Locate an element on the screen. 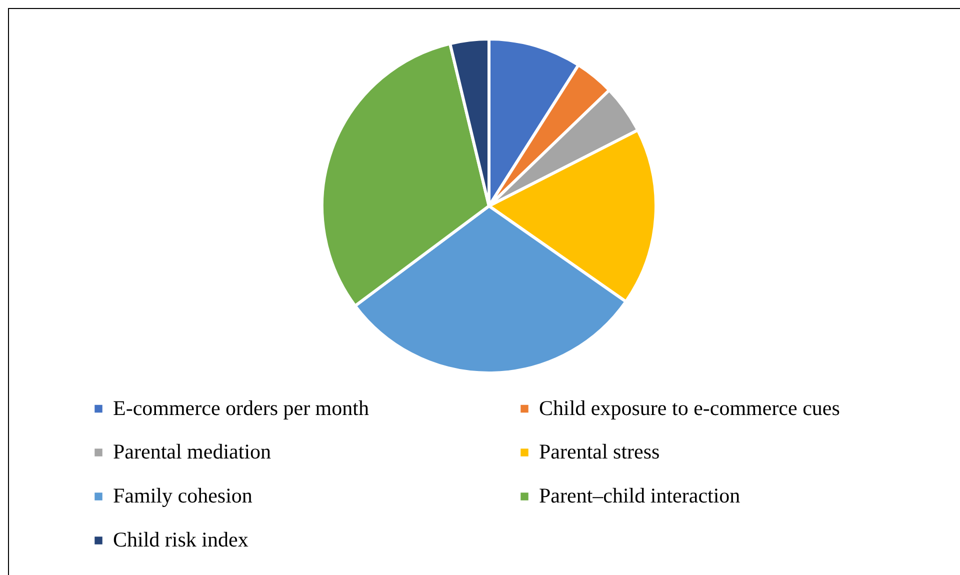 The width and height of the screenshot is (960, 575). legend-label: Family cohesion is located at coordinates (183, 496).